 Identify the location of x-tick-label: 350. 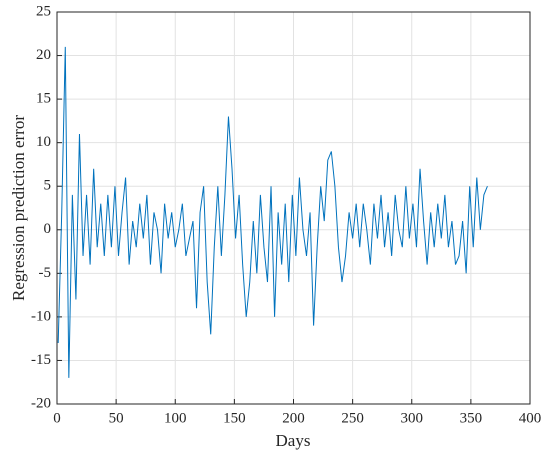
(471, 418).